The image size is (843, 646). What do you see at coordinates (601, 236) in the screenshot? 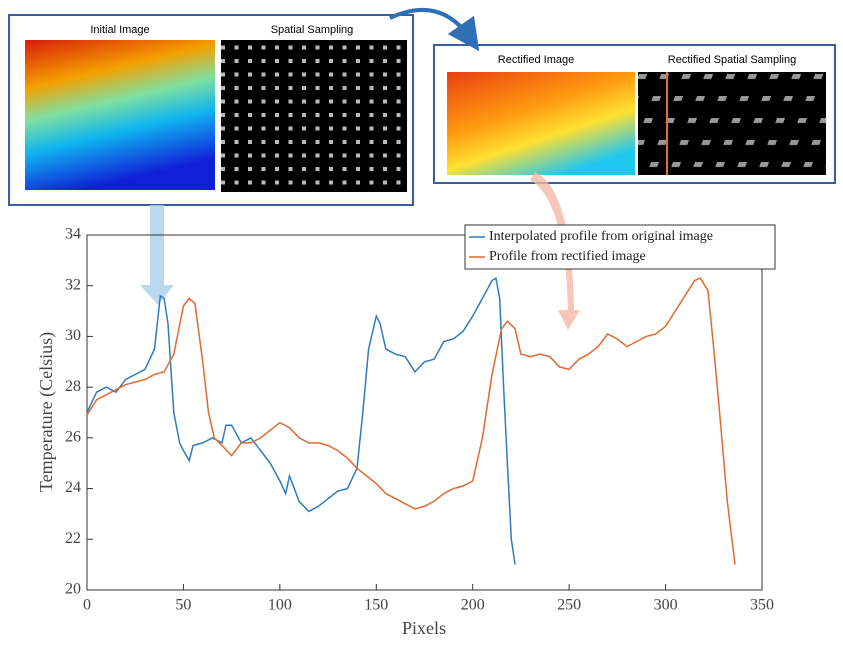
I see `legend-label: Interpolated profile from original image` at bounding box center [601, 236].